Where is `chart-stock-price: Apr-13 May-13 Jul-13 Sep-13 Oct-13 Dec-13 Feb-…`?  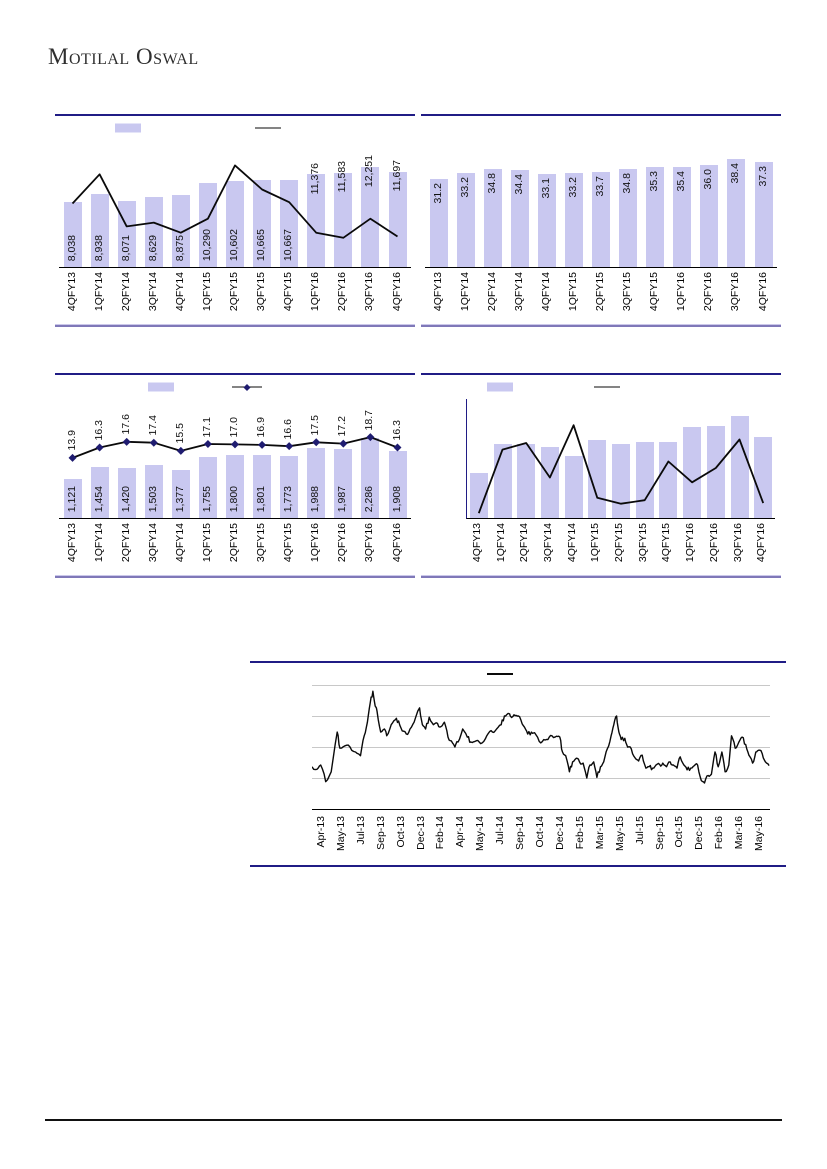 chart-stock-price: Apr-13 May-13 Jul-13 Sep-13 Oct-13 Dec-13 Feb-… is located at coordinates (518, 764).